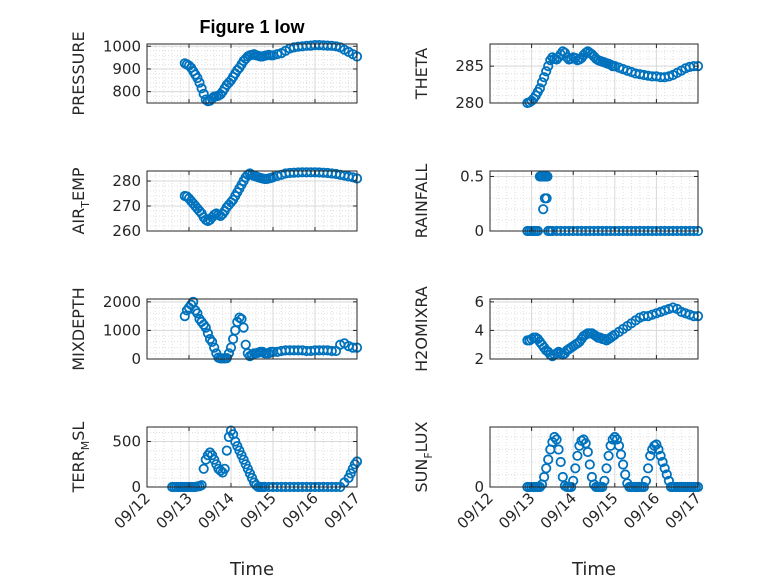 This screenshot has height=583, width=778. What do you see at coordinates (683, 510) in the screenshot?
I see `x-tick-label: 09/17` at bounding box center [683, 510].